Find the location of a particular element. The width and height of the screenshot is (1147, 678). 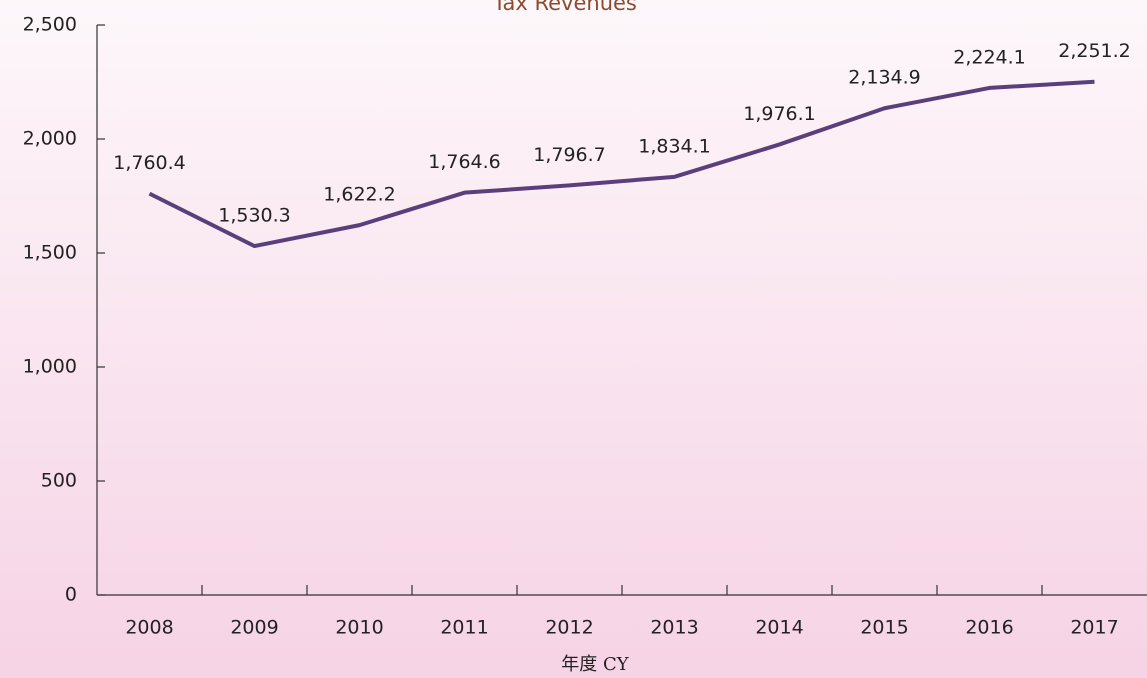

data-label: 2,224.1 is located at coordinates (989, 57).